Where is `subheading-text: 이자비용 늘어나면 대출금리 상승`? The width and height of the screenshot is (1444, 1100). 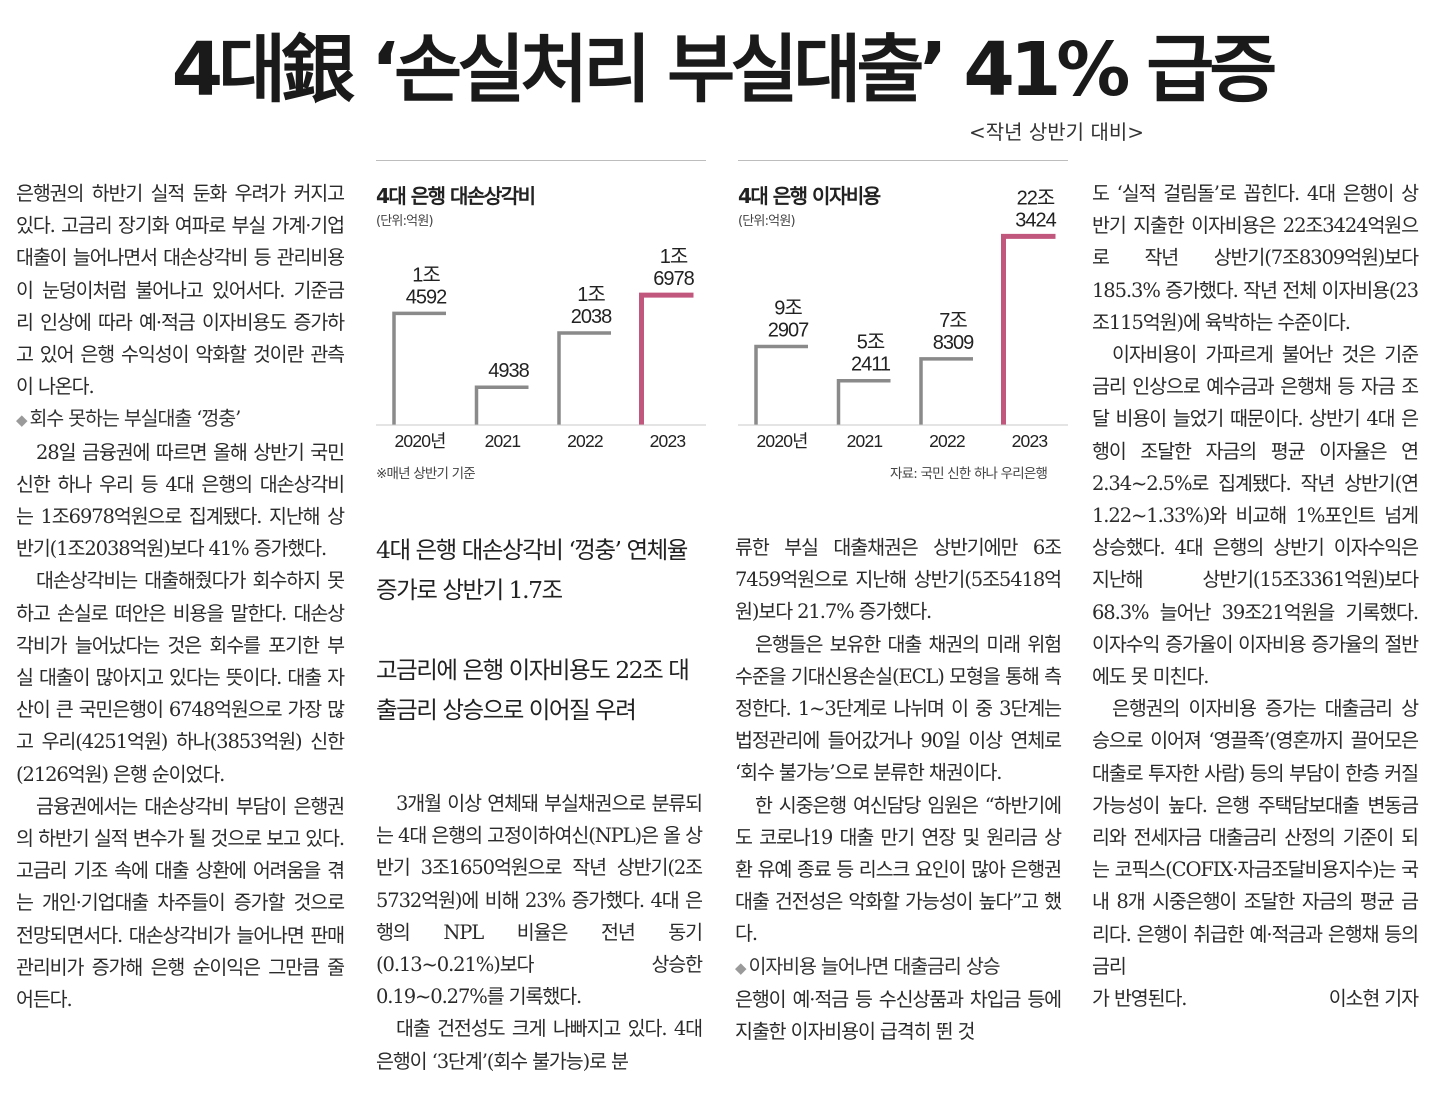
subheading-text: 이자비용 늘어나면 대출금리 상승 is located at coordinates (874, 966).